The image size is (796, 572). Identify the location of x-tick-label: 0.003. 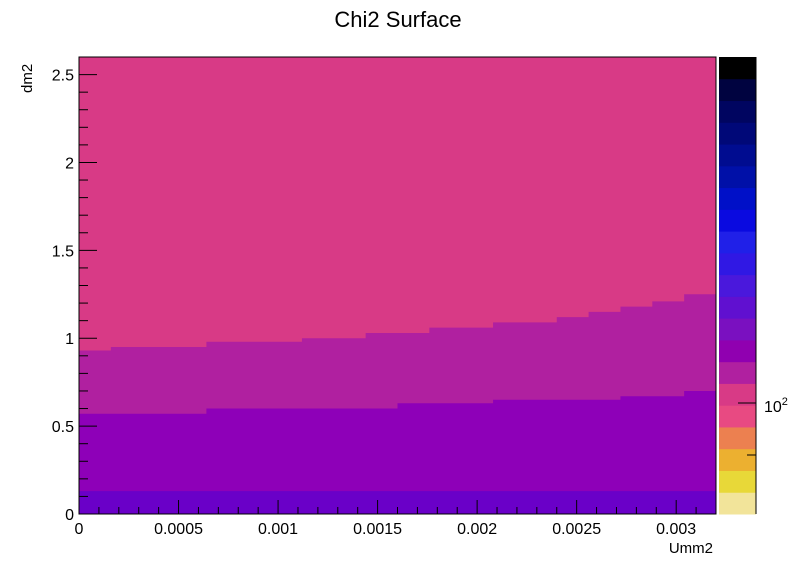
(676, 529).